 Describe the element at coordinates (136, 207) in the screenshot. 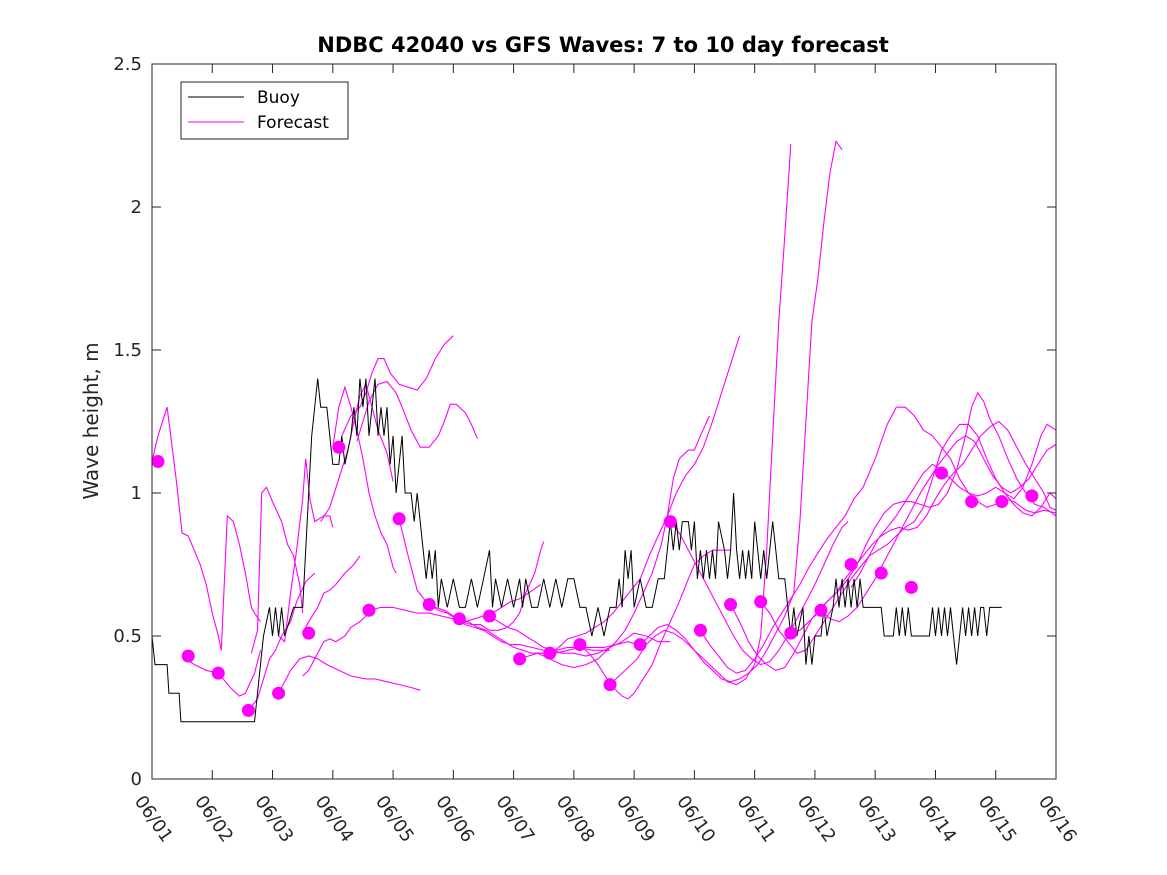

I see `y-tick-label: 2` at that location.